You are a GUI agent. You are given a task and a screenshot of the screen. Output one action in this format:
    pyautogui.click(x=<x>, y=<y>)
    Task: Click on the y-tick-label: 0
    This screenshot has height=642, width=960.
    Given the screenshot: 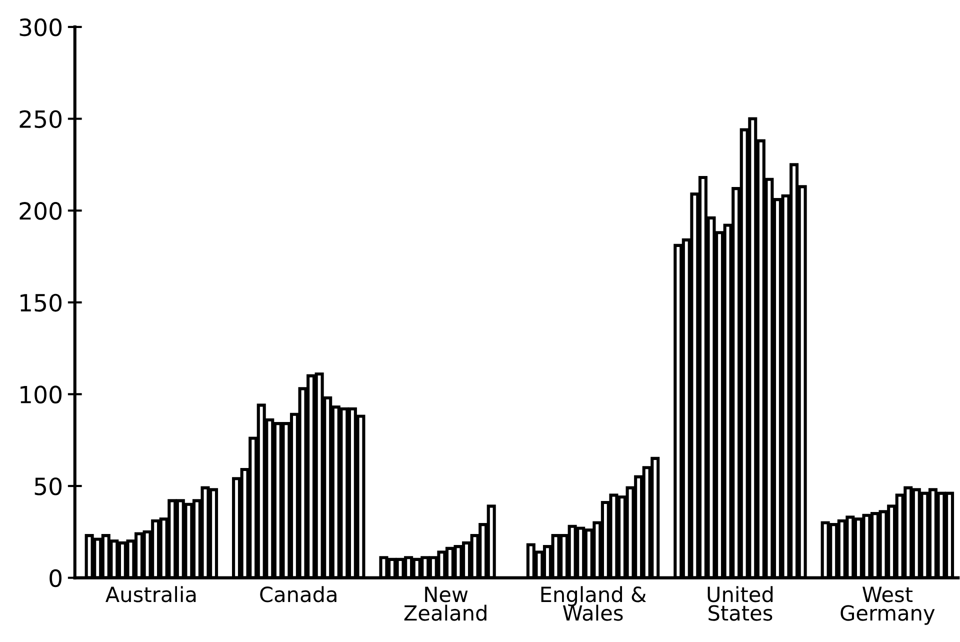 What is the action you would take?
    pyautogui.click(x=56, y=578)
    